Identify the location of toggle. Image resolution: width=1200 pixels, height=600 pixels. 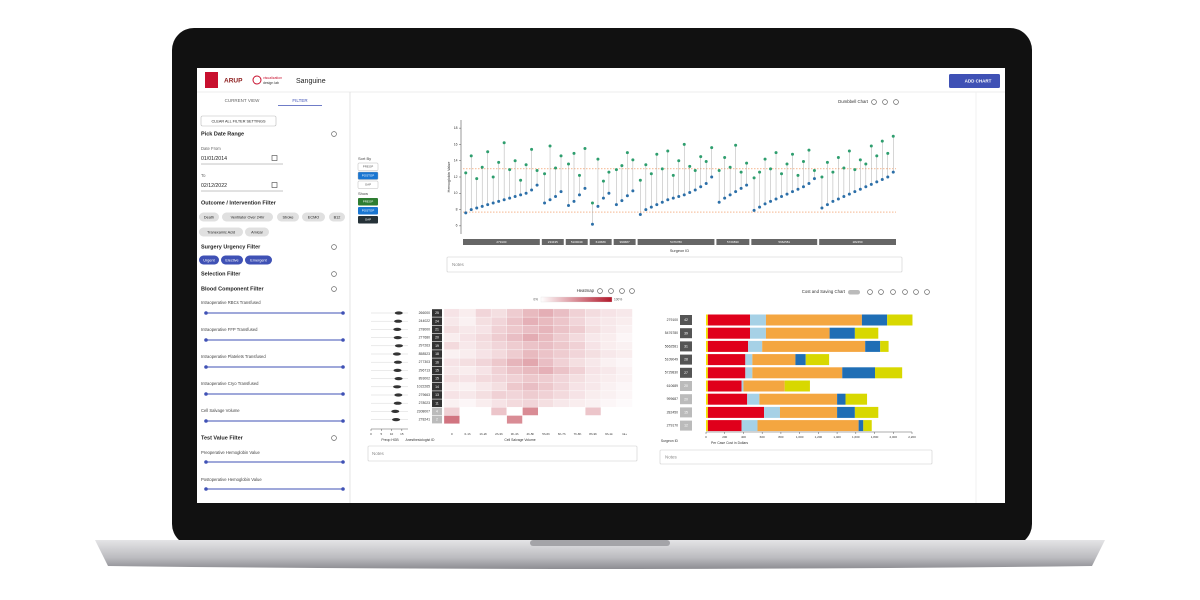
(854, 292).